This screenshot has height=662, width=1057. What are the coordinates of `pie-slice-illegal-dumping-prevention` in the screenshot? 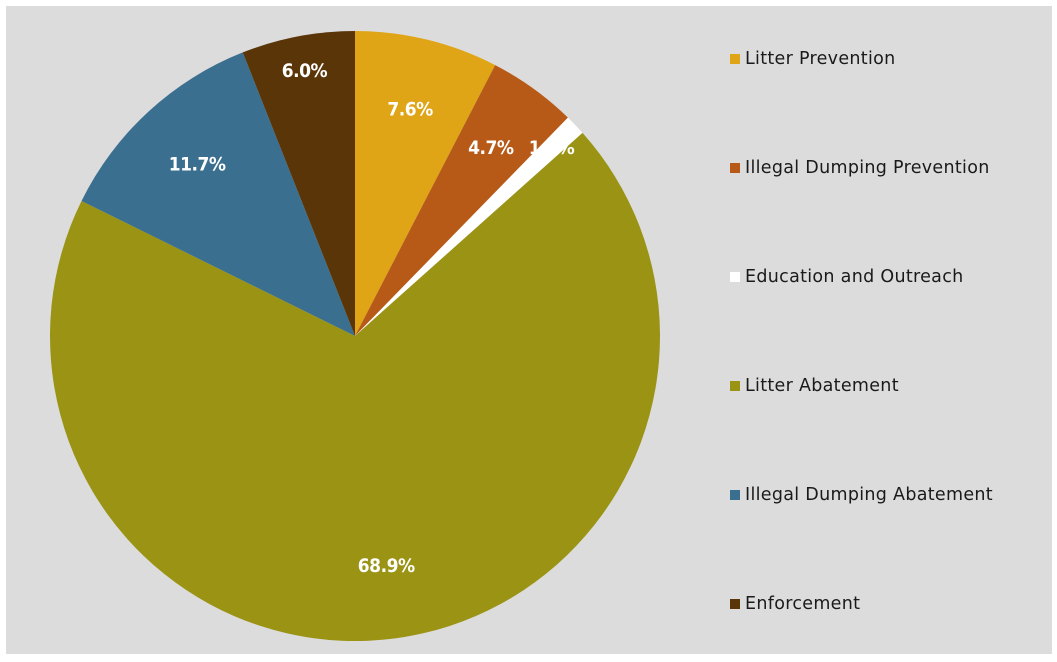 It's located at (461, 200).